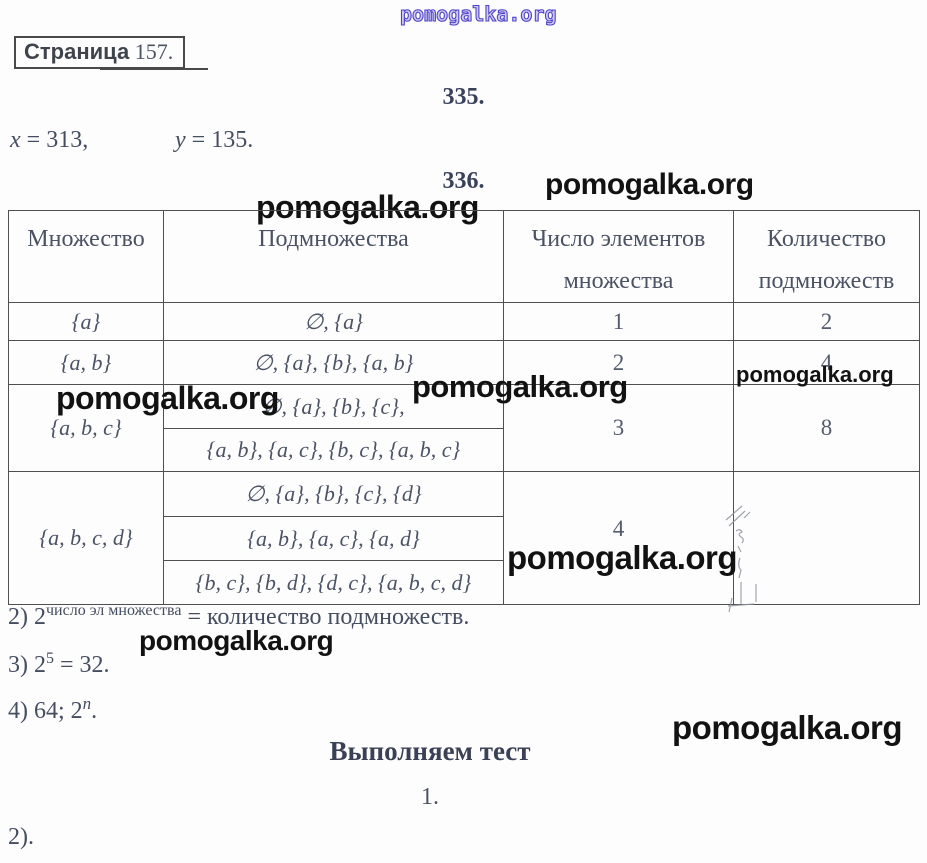 The width and height of the screenshot is (927, 863). What do you see at coordinates (154, 69) in the screenshot?
I see `page-label-underline` at bounding box center [154, 69].